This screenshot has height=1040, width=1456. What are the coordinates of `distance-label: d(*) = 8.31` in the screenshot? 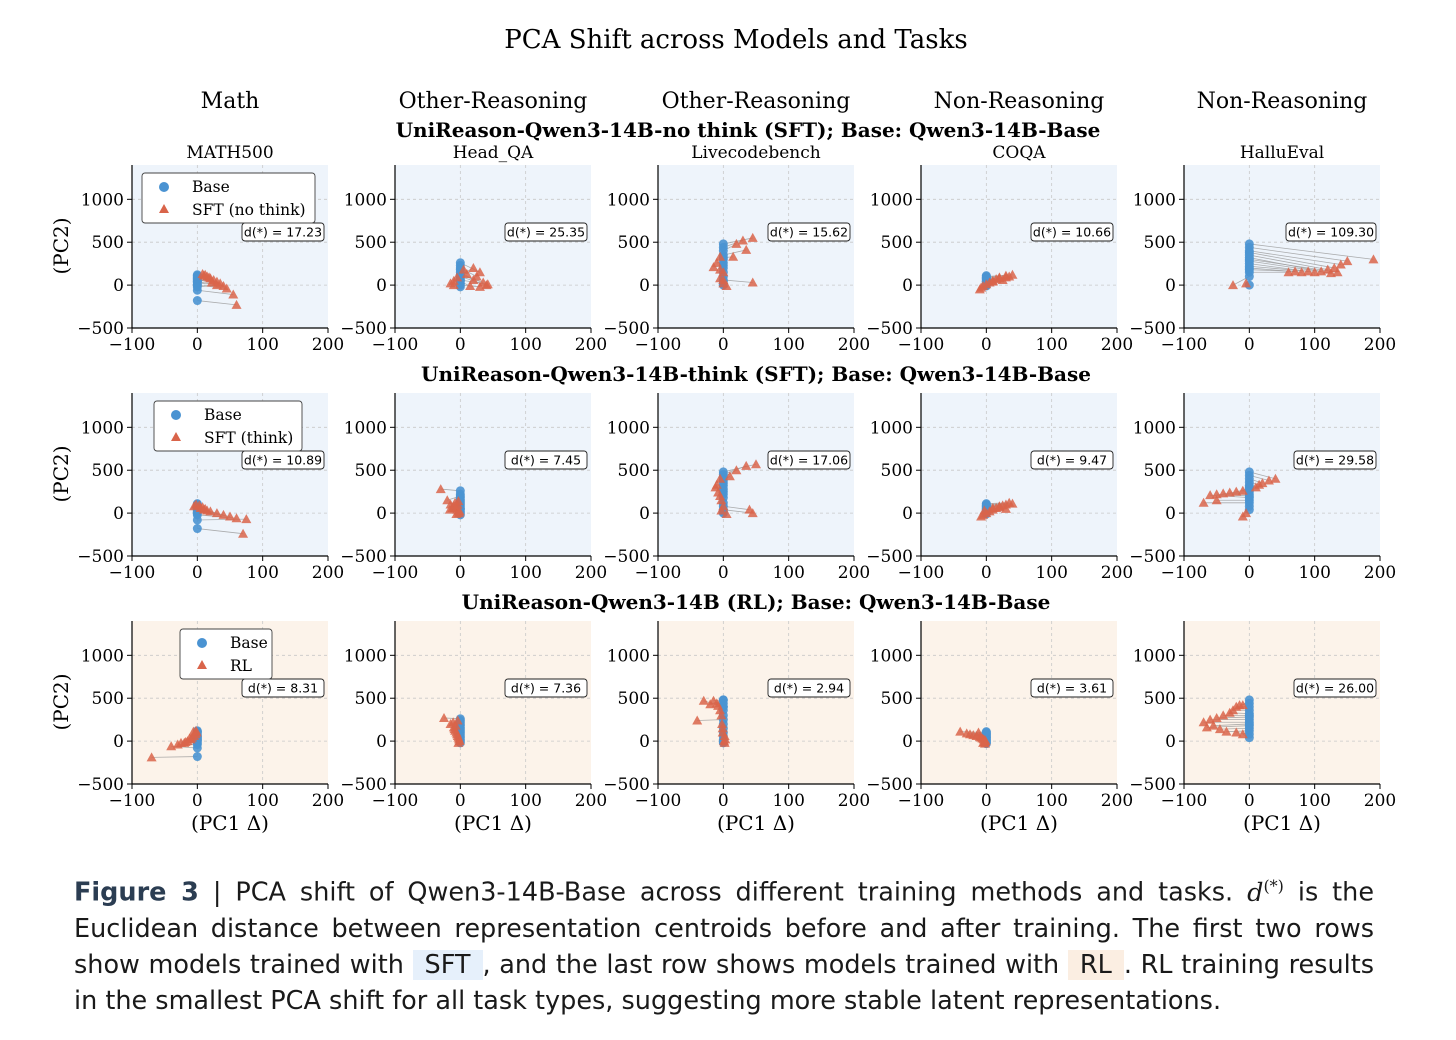 It's located at (283, 688).